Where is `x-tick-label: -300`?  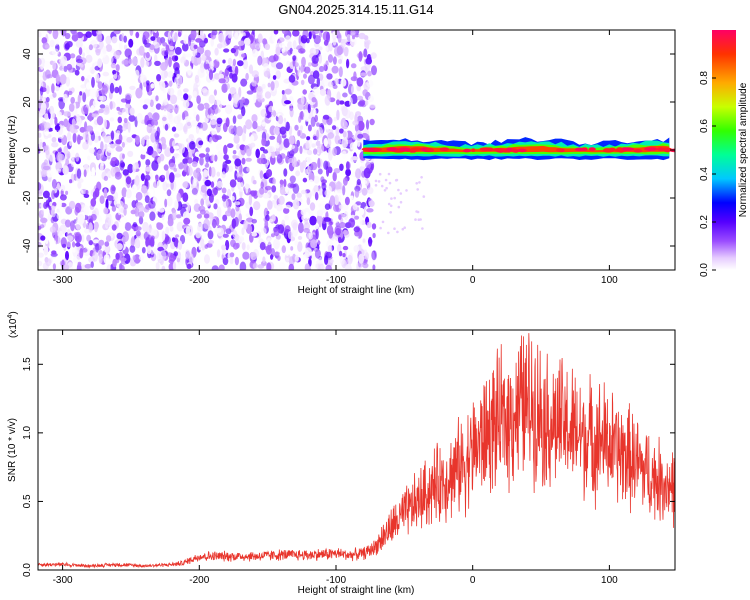
x-tick-label: -300 is located at coordinates (63, 580).